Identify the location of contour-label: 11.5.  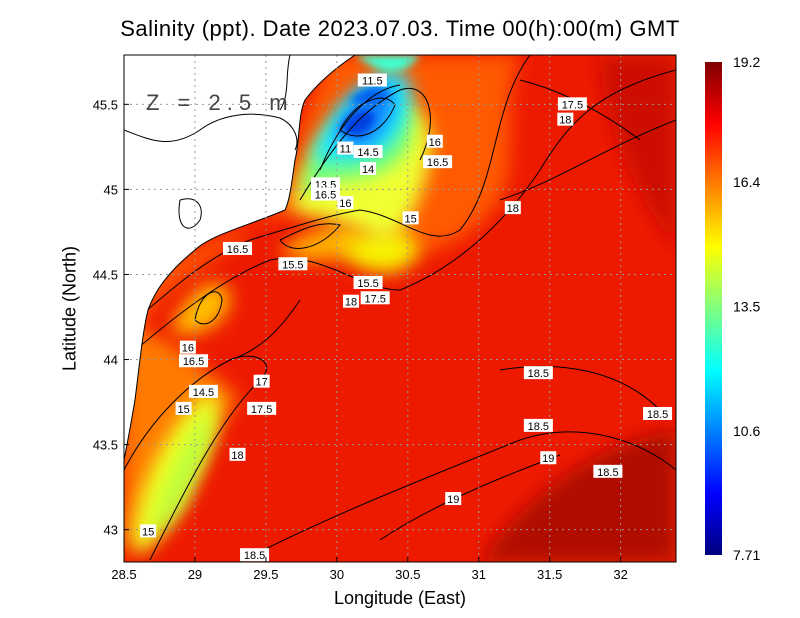
(372, 82).